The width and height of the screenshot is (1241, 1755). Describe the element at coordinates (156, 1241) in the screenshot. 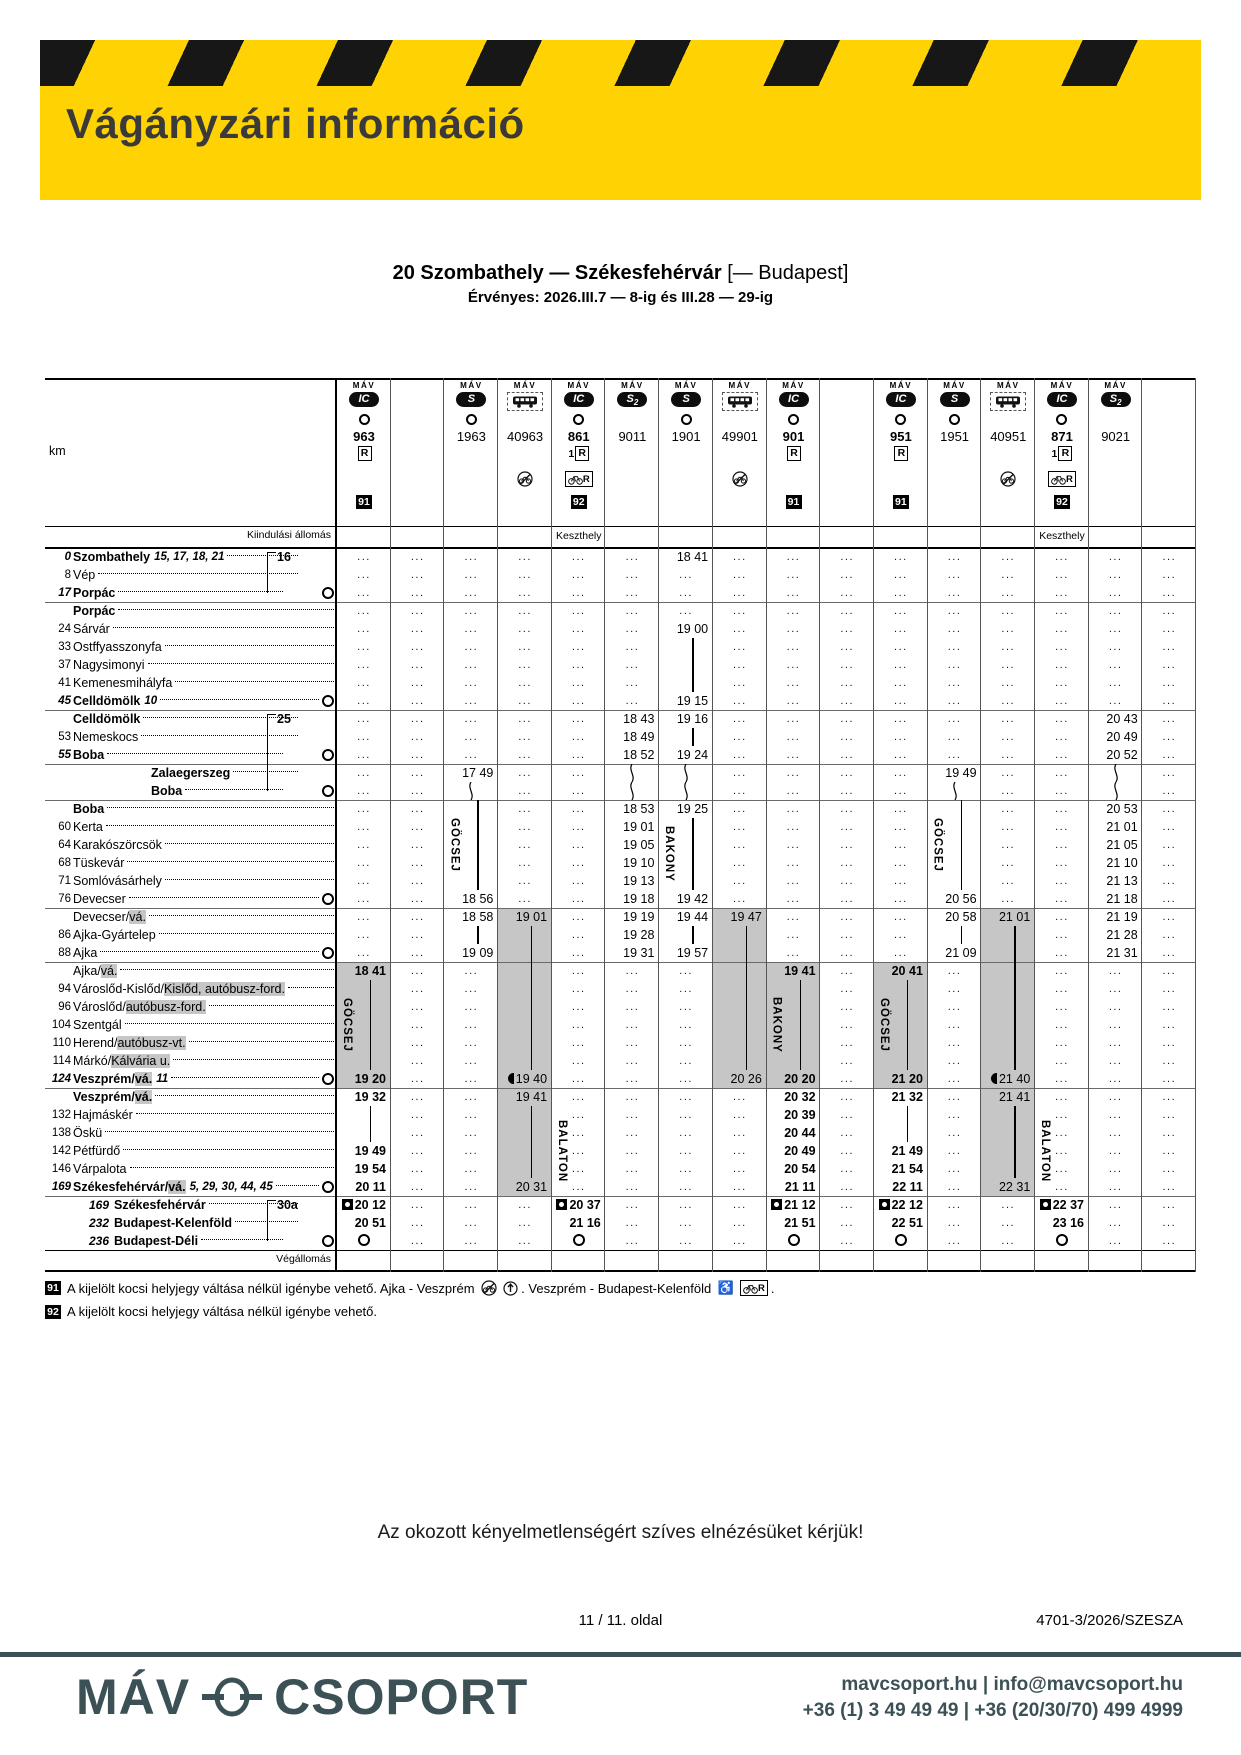

I see `station-name: Budapest-Déli` at that location.